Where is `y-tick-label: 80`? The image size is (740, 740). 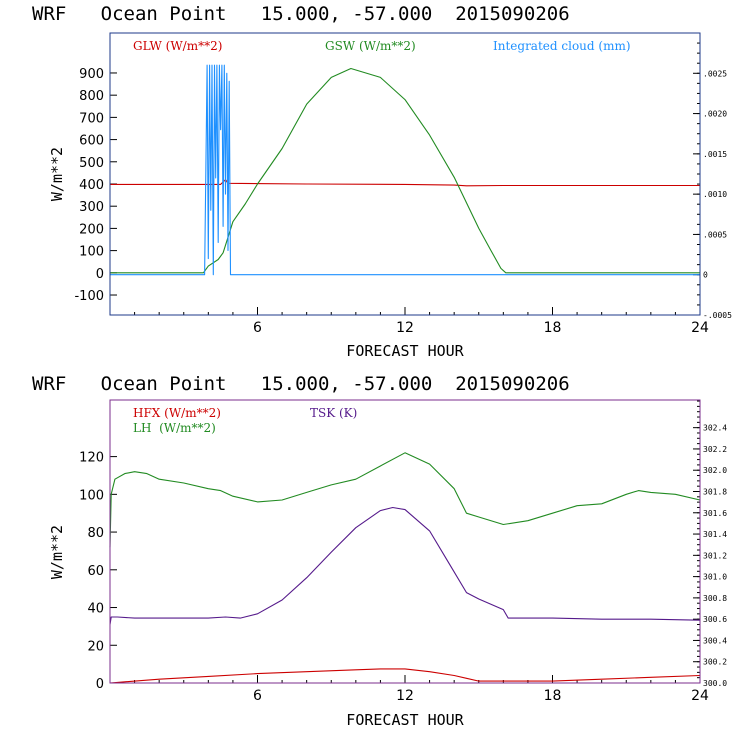 y-tick-label: 80 is located at coordinates (95, 533).